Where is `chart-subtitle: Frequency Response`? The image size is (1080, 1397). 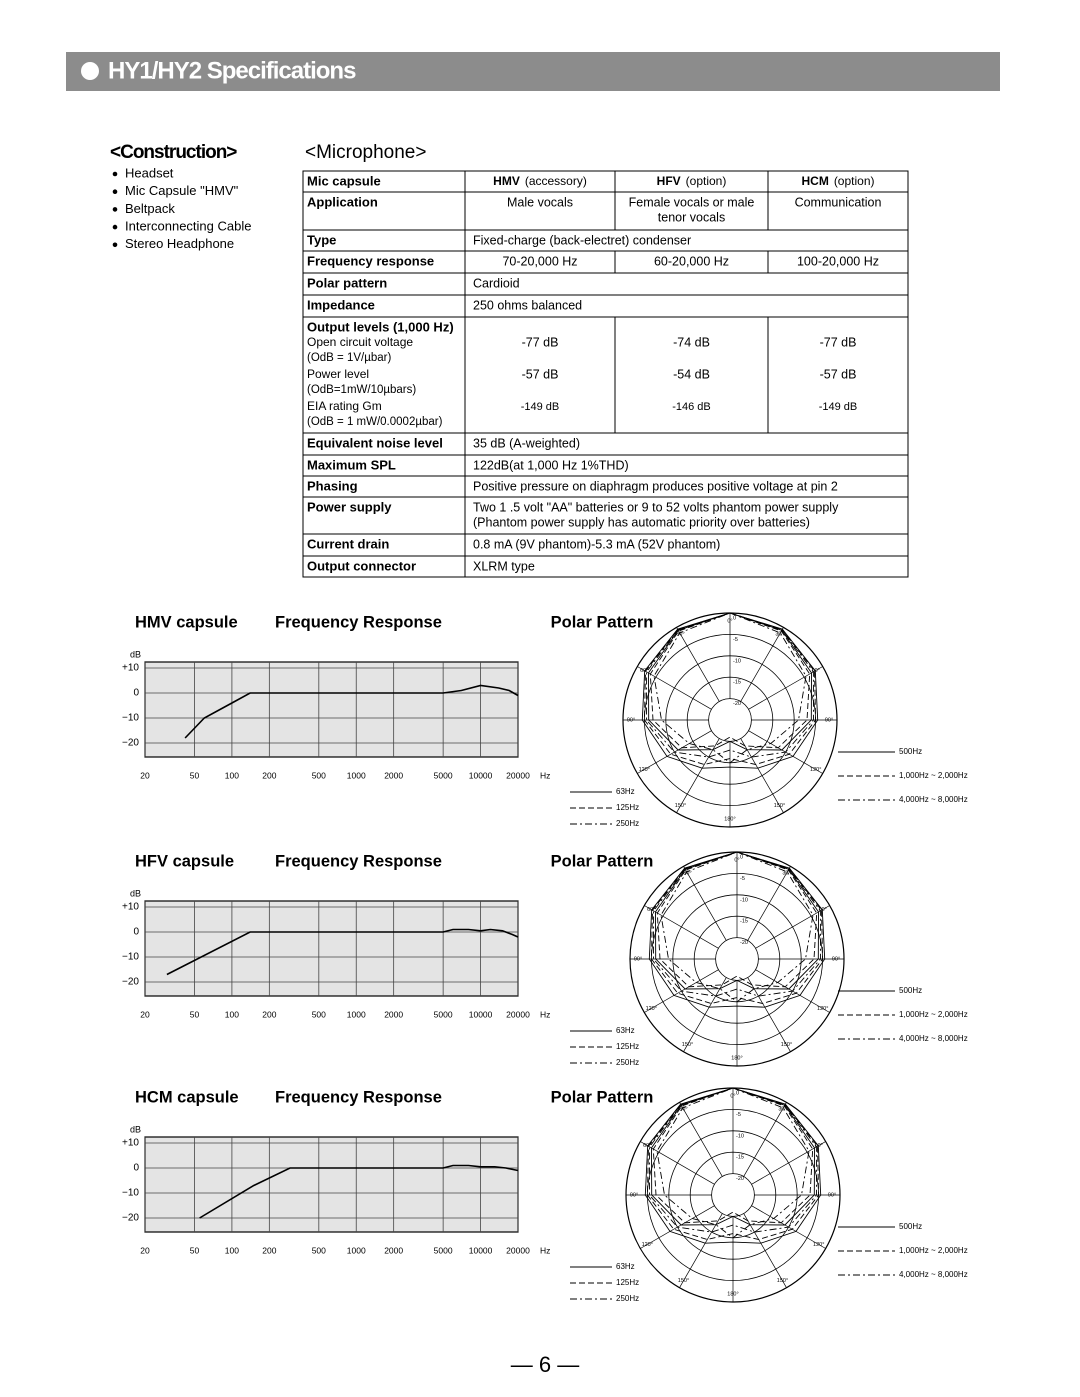
chart-subtitle: Frequency Response is located at coordinates (358, 1097).